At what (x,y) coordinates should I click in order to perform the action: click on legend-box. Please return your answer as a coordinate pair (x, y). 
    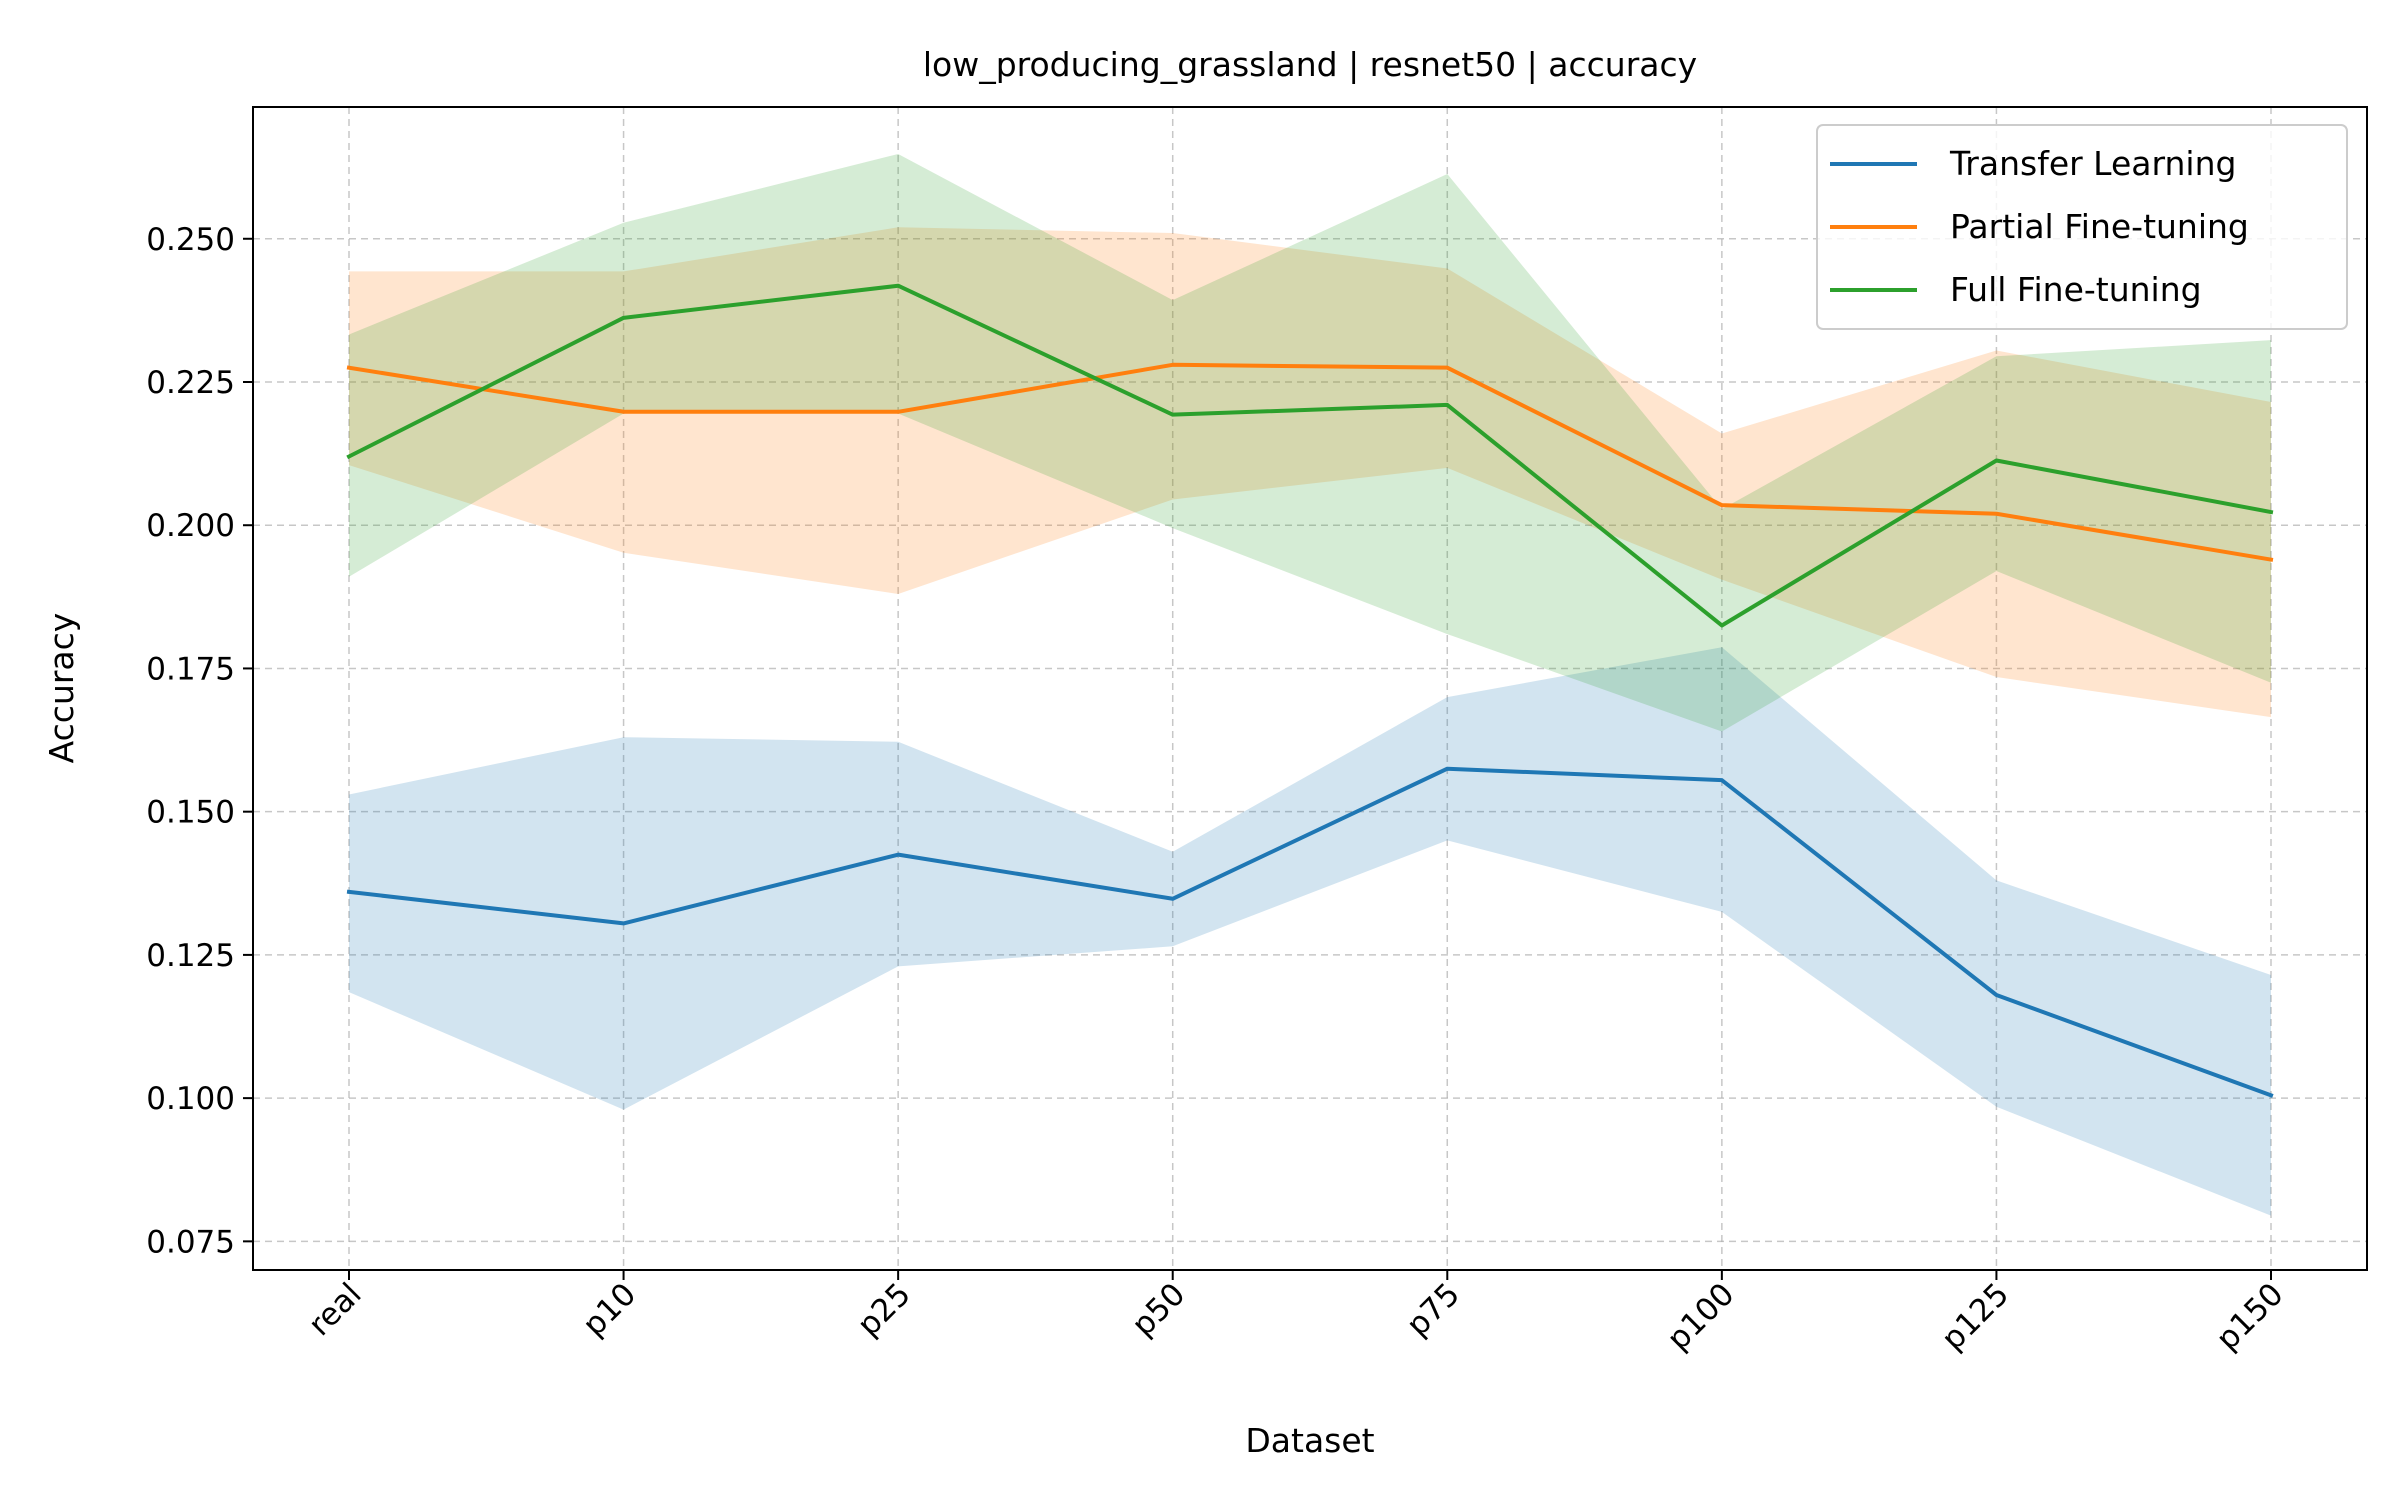
    Looking at the image, I should click on (2082, 227).